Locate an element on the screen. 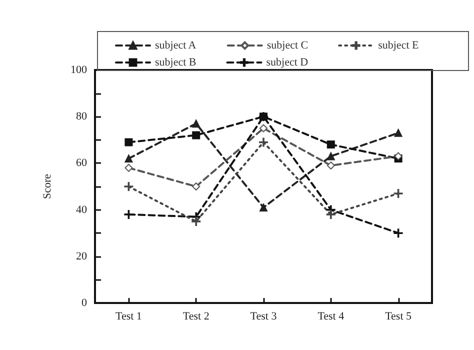 Image resolution: width=474 pixels, height=350 pixels. x-tick-label: Test 4 is located at coordinates (331, 316).